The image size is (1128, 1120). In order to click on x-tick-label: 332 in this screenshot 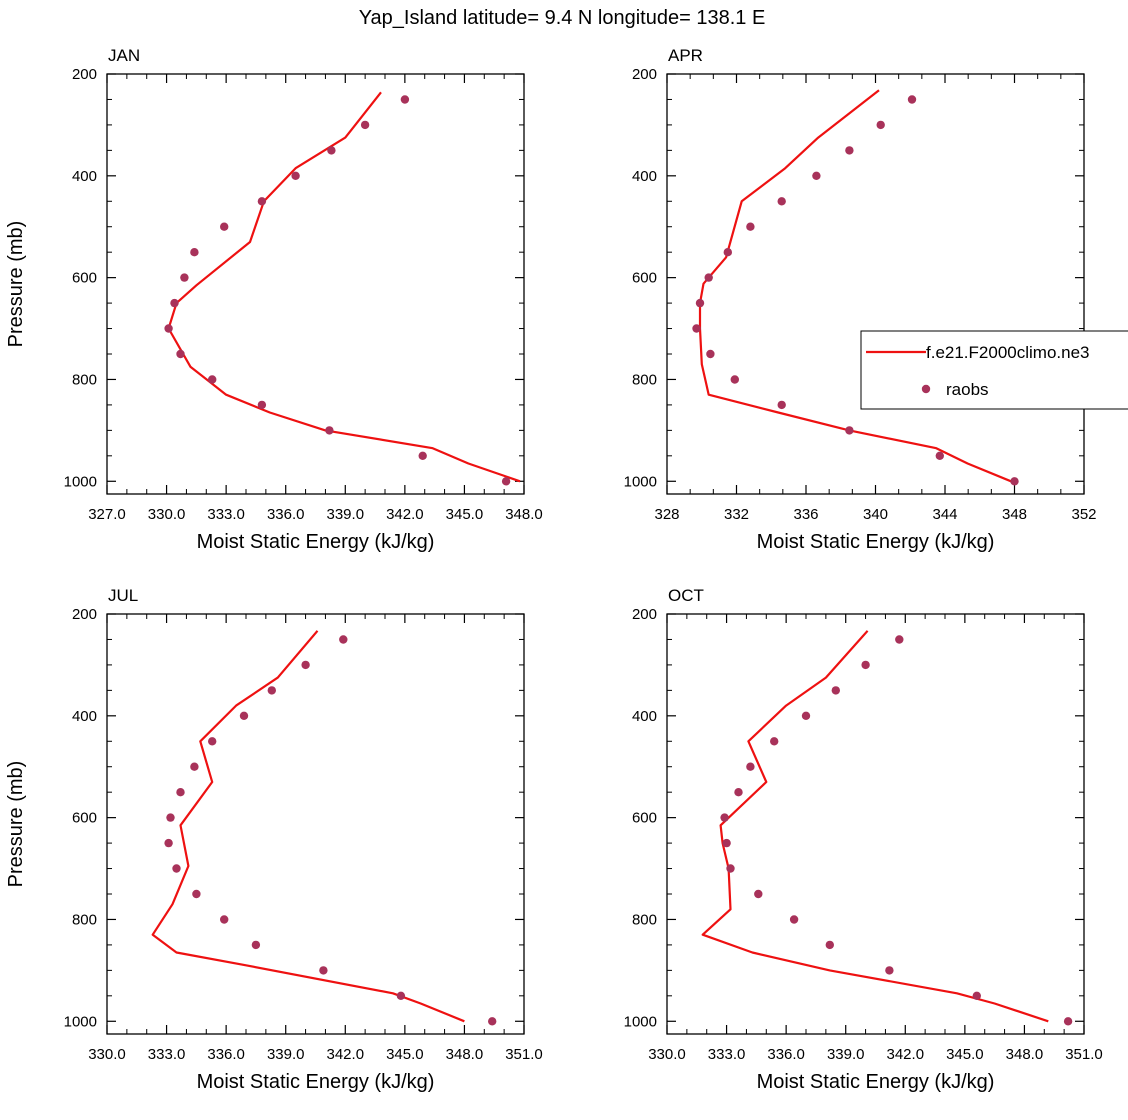, I will do `click(736, 514)`.